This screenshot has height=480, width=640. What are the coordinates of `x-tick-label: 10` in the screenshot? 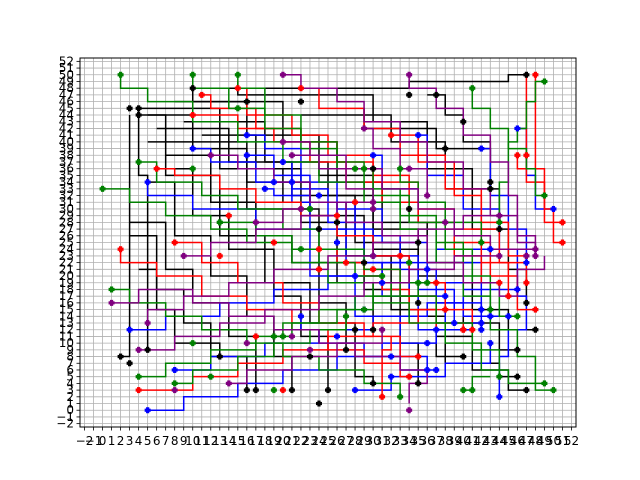 It's located at (192, 441).